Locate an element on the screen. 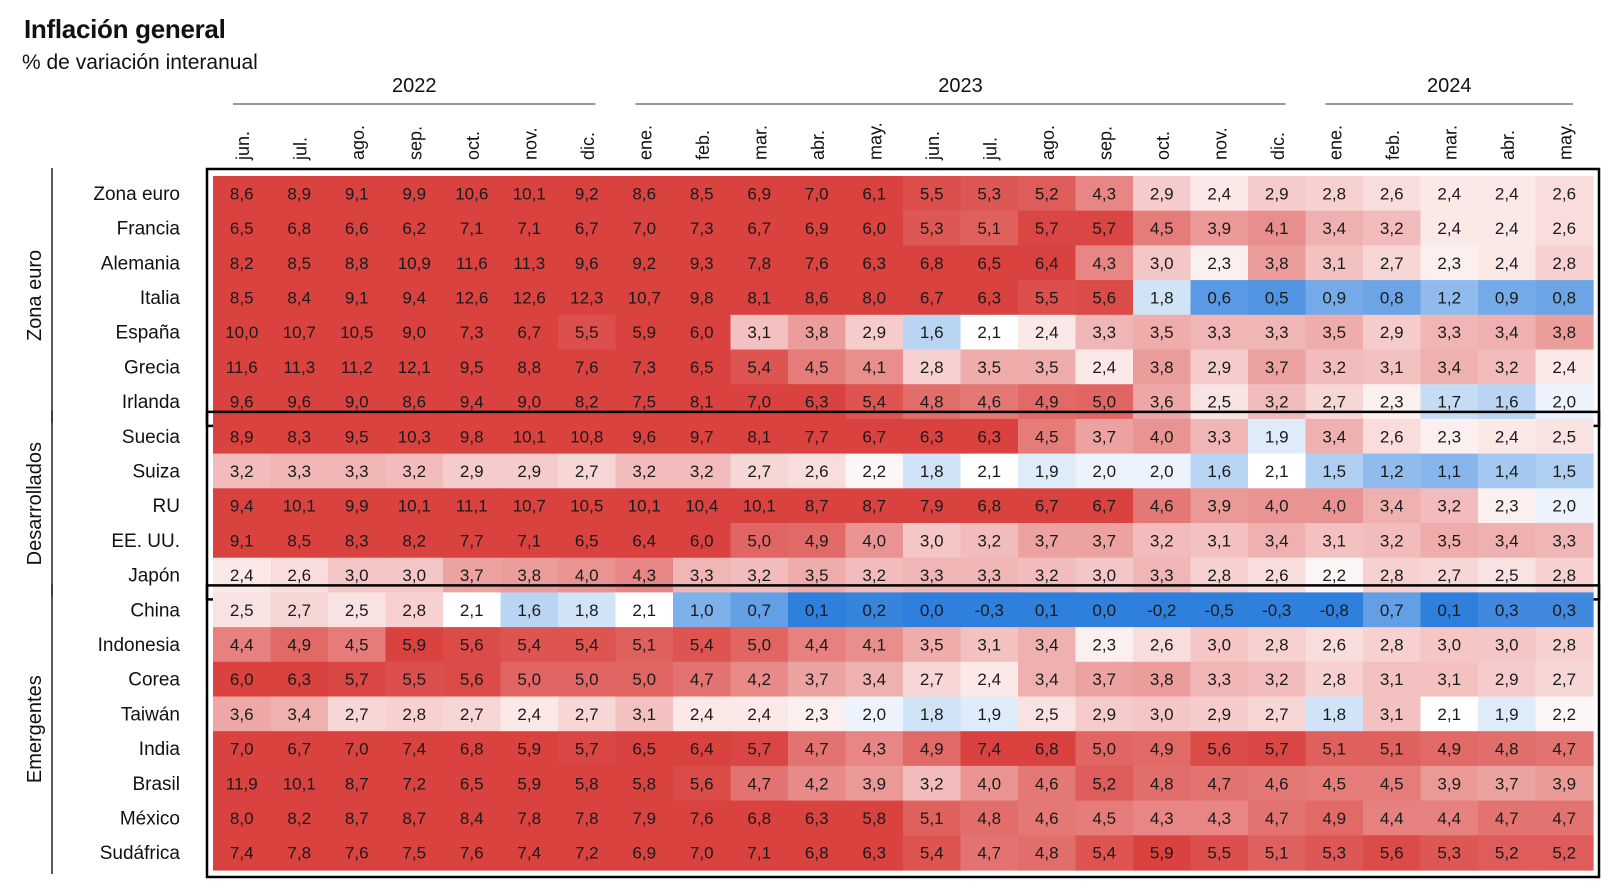 The height and width of the screenshot is (896, 1612). month-label: nov. is located at coordinates (1220, 143).